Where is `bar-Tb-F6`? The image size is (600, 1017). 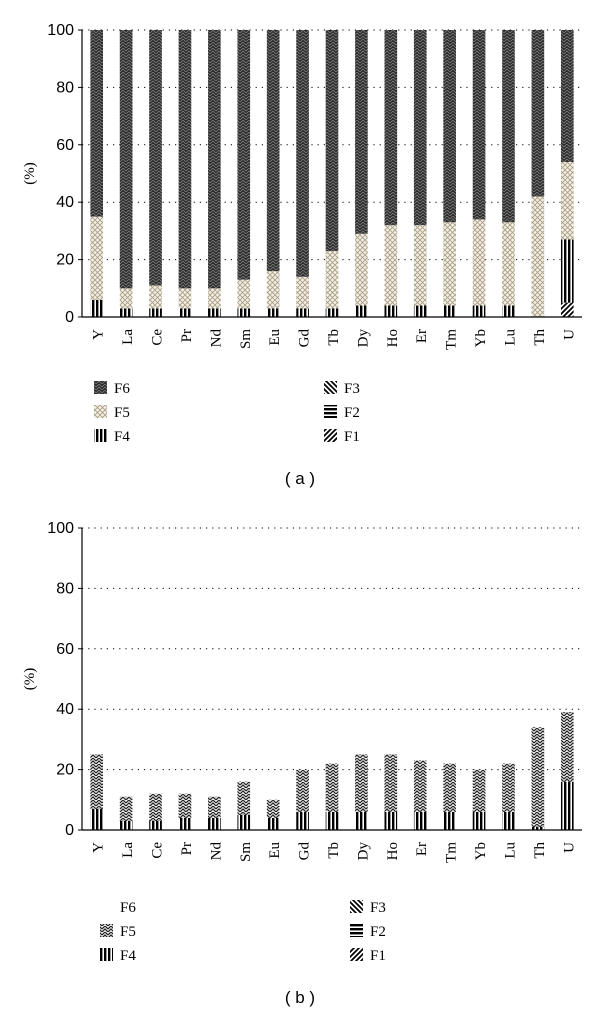 bar-Tb-F6 is located at coordinates (332, 646).